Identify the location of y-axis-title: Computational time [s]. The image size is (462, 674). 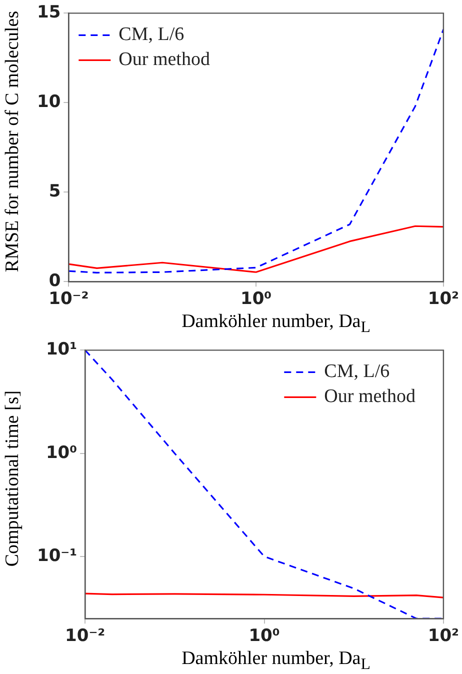
(13, 479).